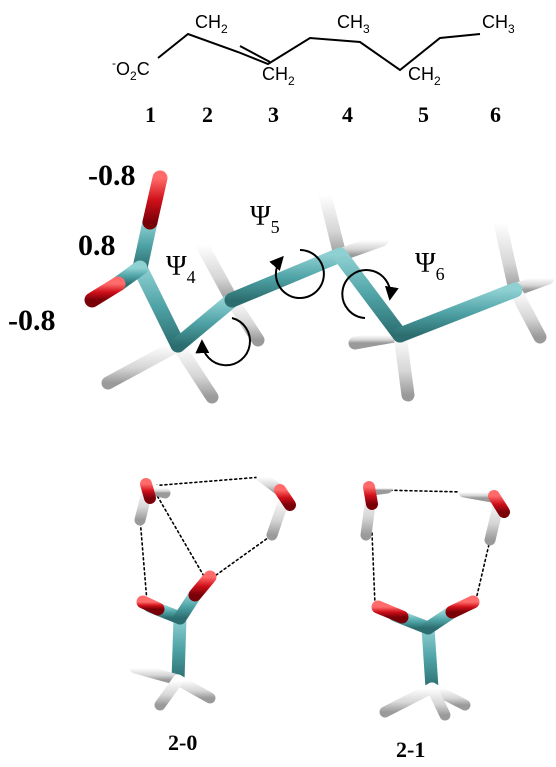 The height and width of the screenshot is (767, 556). Describe the element at coordinates (97, 245) in the screenshot. I see `charge-carbon: 0.8` at that location.